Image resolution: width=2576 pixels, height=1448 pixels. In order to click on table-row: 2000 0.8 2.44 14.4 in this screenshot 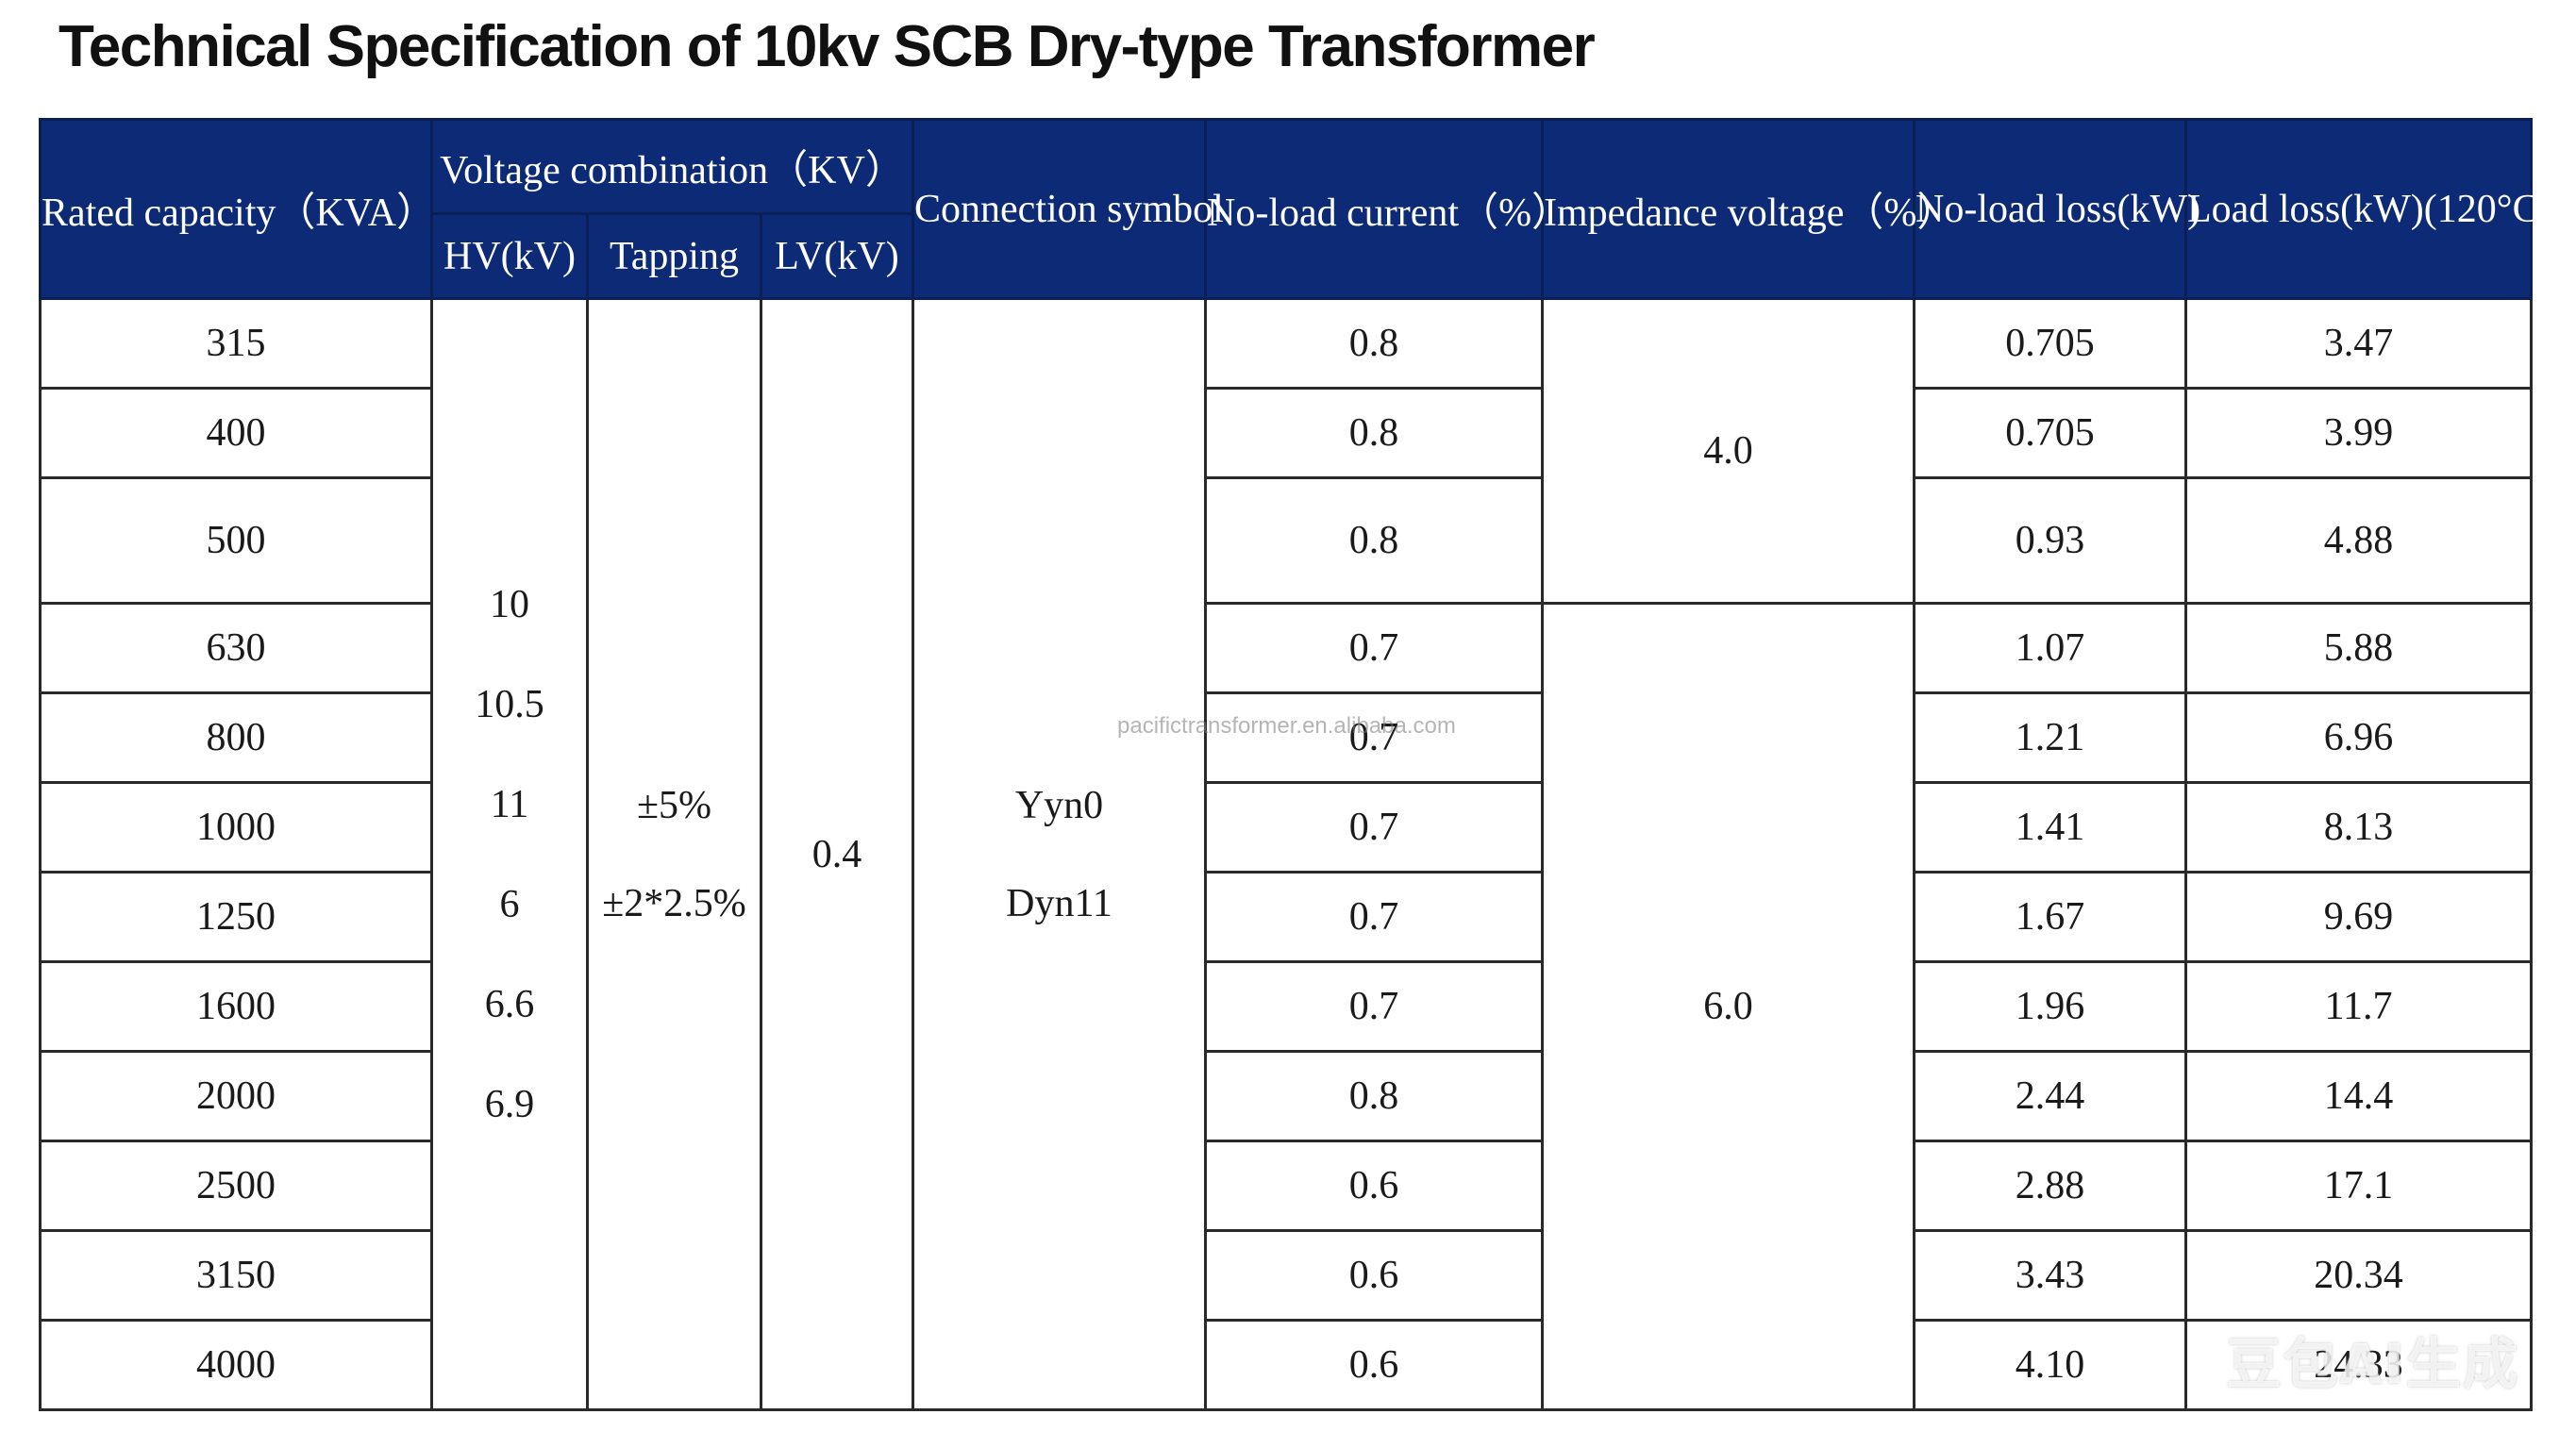, I will do `click(1286, 1096)`.